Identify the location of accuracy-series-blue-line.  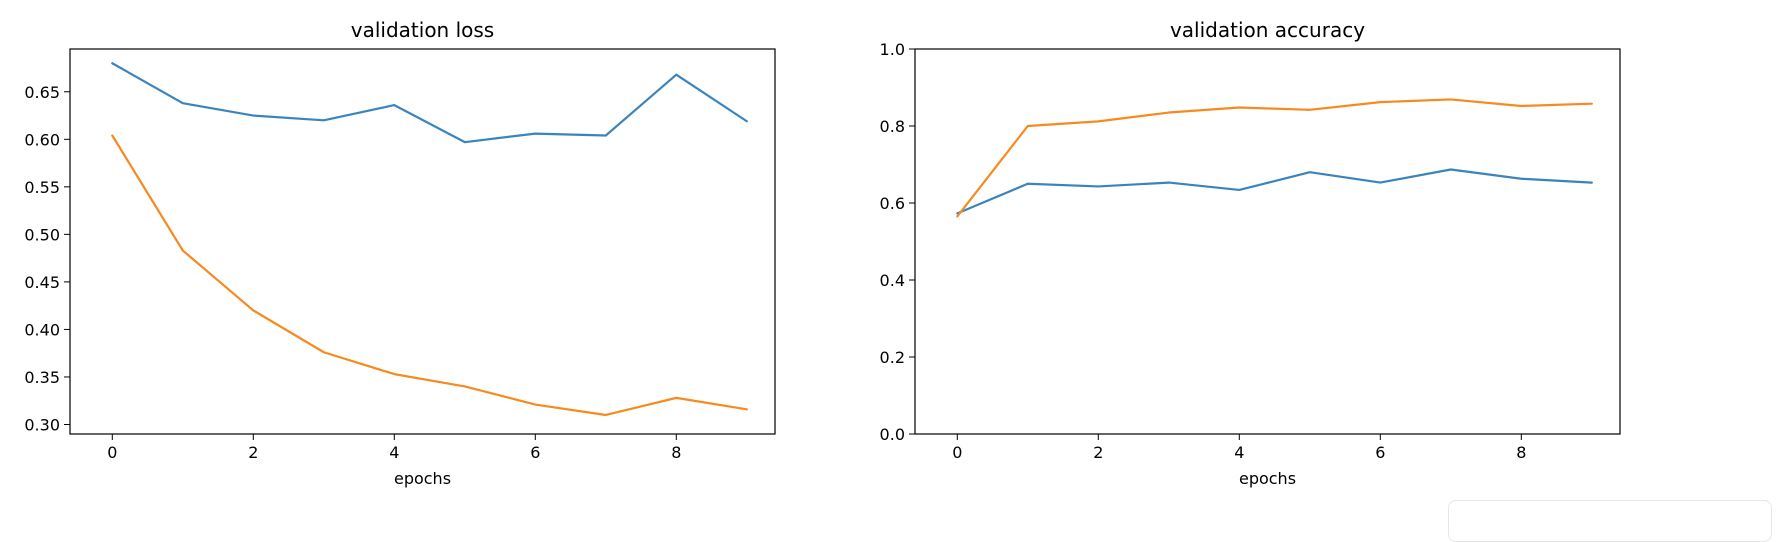
(1274, 191).